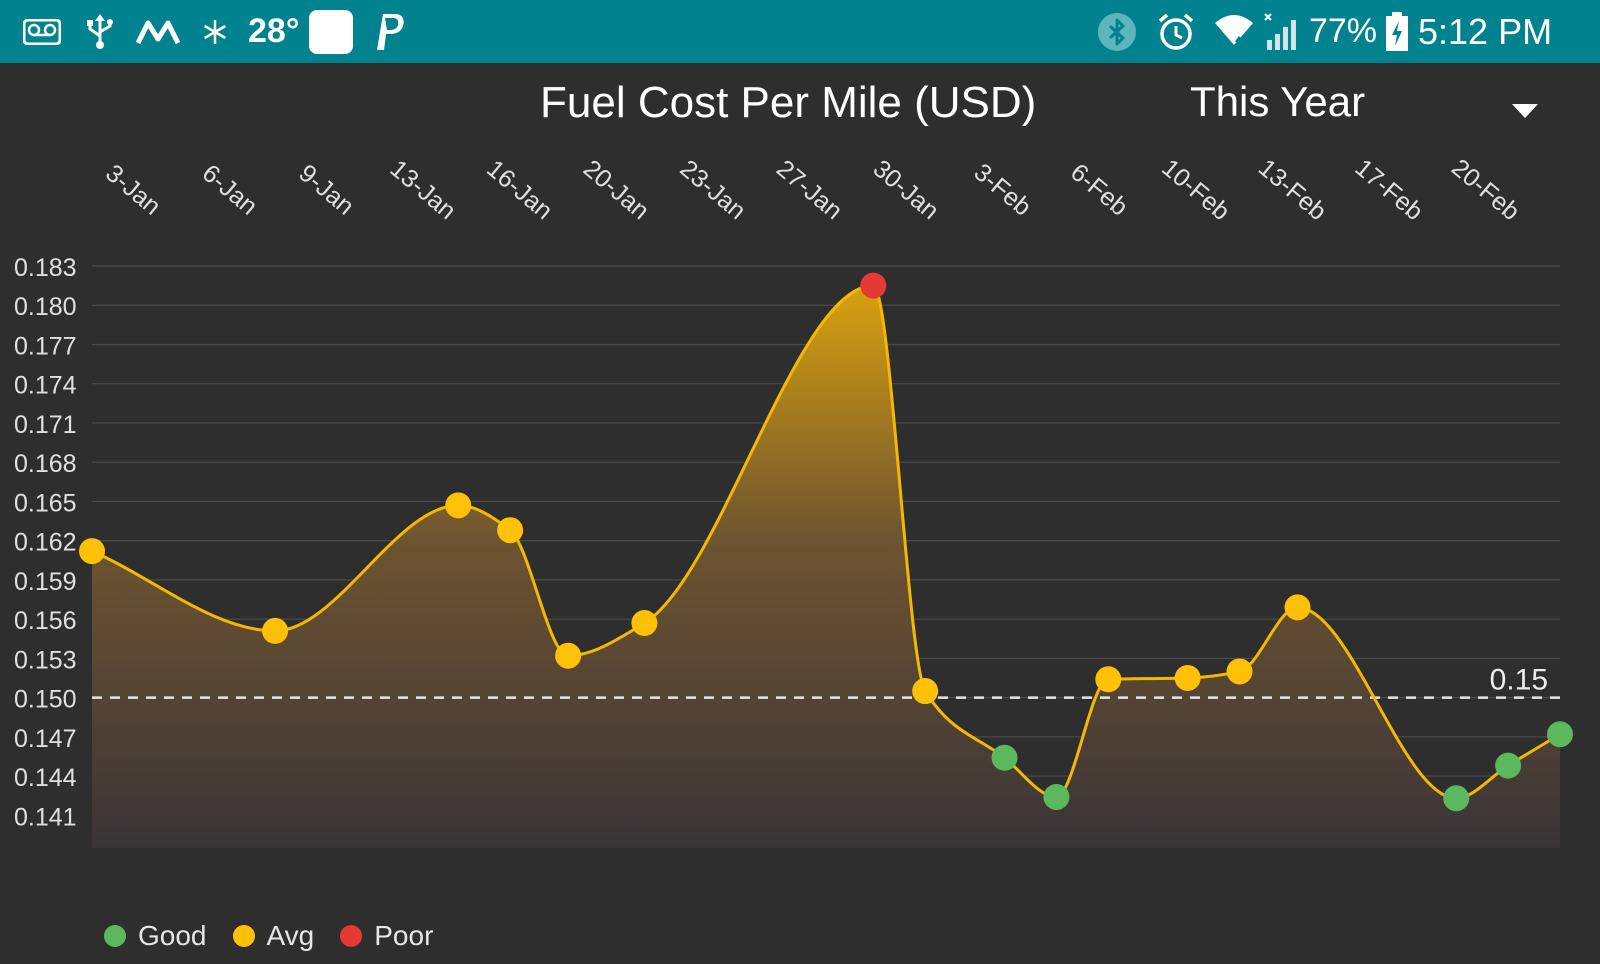 The height and width of the screenshot is (964, 1600). Describe the element at coordinates (42, 31) in the screenshot. I see `voicemail-icon` at that location.